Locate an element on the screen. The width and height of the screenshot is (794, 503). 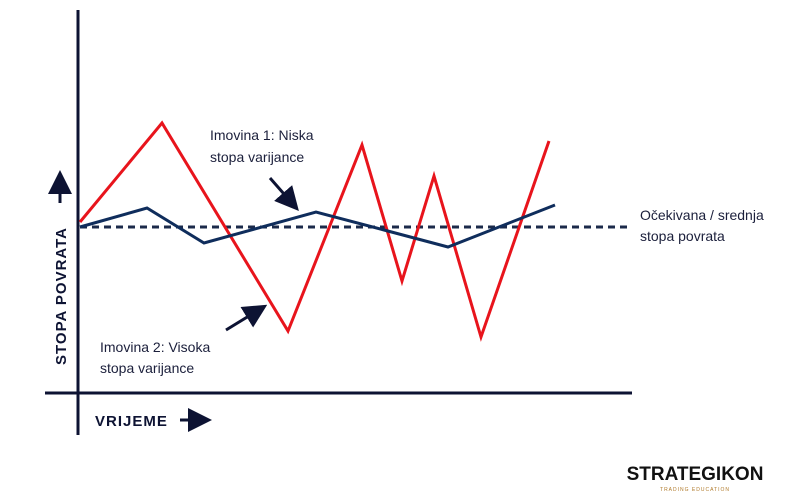
asset1-arrow is located at coordinates (283, 194).